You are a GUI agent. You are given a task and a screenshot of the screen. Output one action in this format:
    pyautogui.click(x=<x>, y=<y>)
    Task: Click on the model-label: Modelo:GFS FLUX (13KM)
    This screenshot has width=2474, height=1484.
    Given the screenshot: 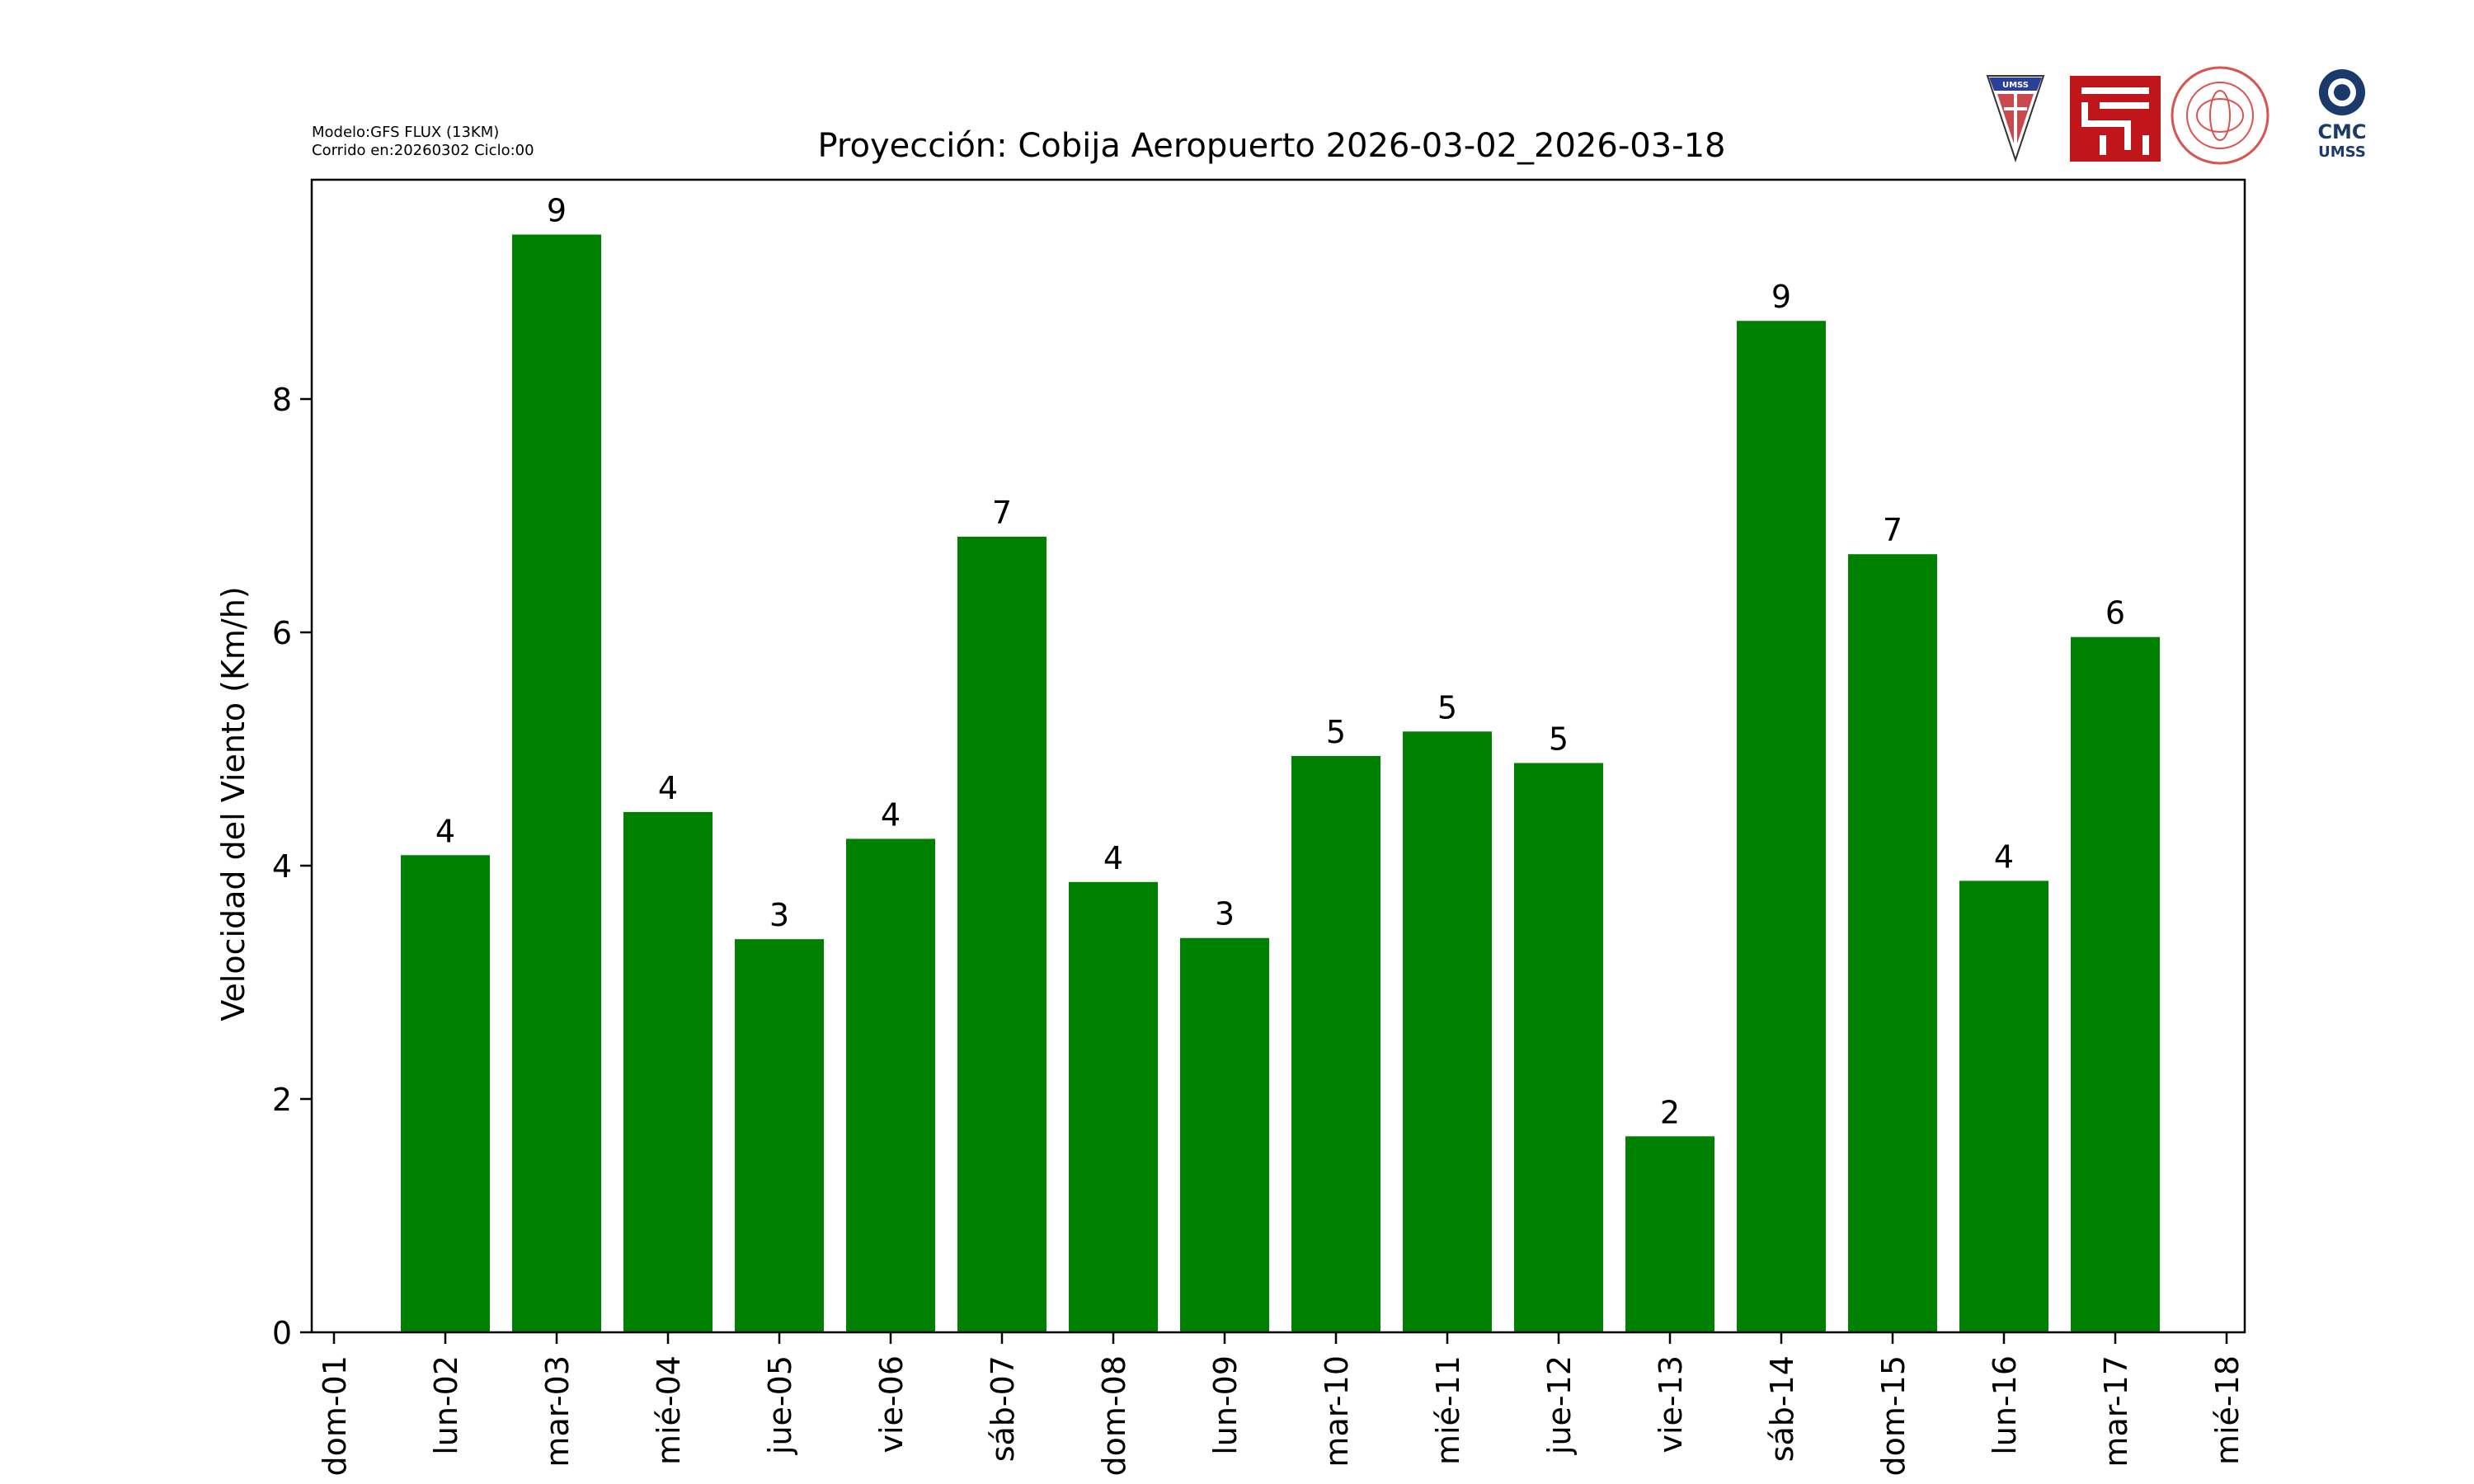 What is the action you would take?
    pyautogui.click(x=406, y=132)
    